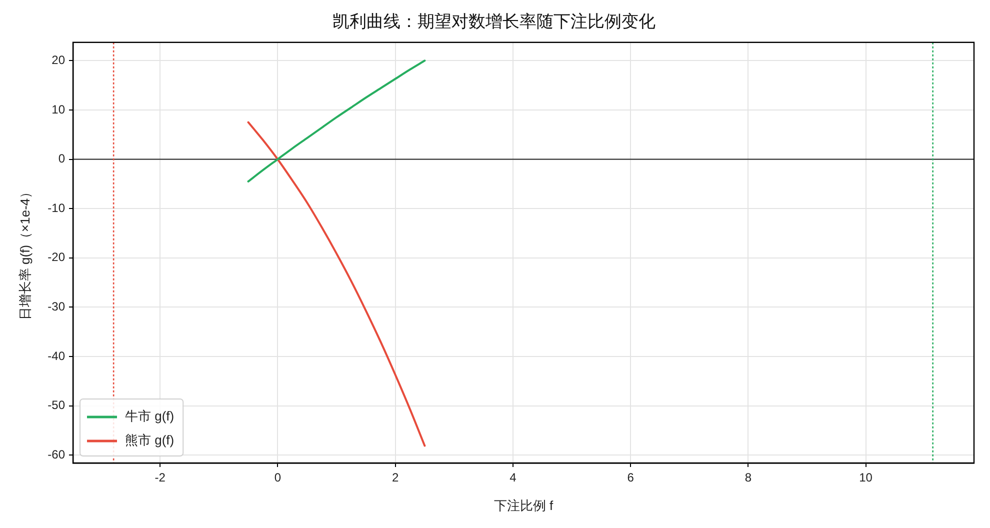  I want to click on x-tick-label: 6, so click(630, 477).